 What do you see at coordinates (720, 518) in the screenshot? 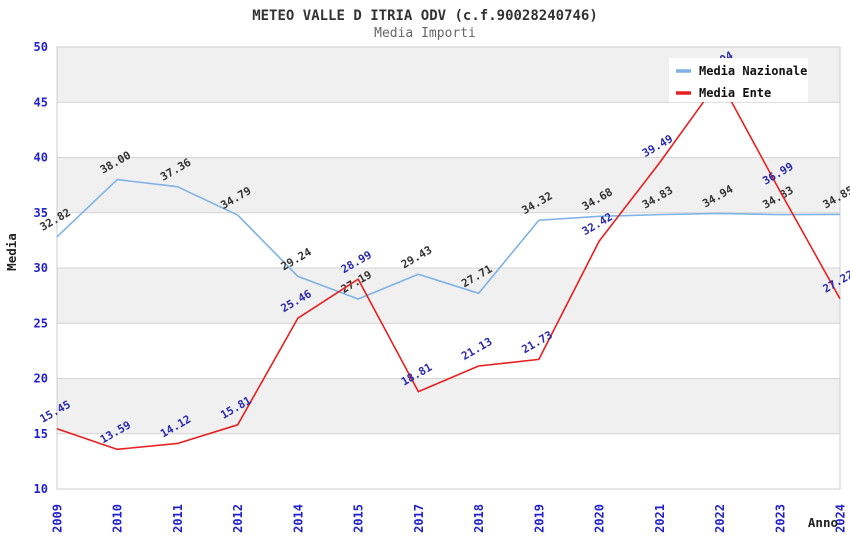
I see `x-tick-label: 2022` at bounding box center [720, 518].